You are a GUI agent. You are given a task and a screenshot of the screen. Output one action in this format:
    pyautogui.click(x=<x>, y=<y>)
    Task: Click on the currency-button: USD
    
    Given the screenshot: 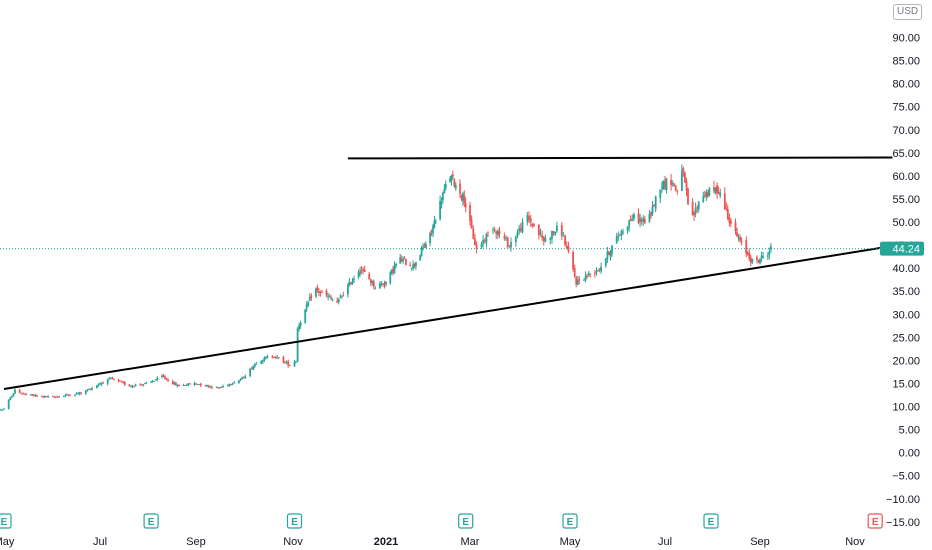 What is the action you would take?
    pyautogui.click(x=908, y=12)
    